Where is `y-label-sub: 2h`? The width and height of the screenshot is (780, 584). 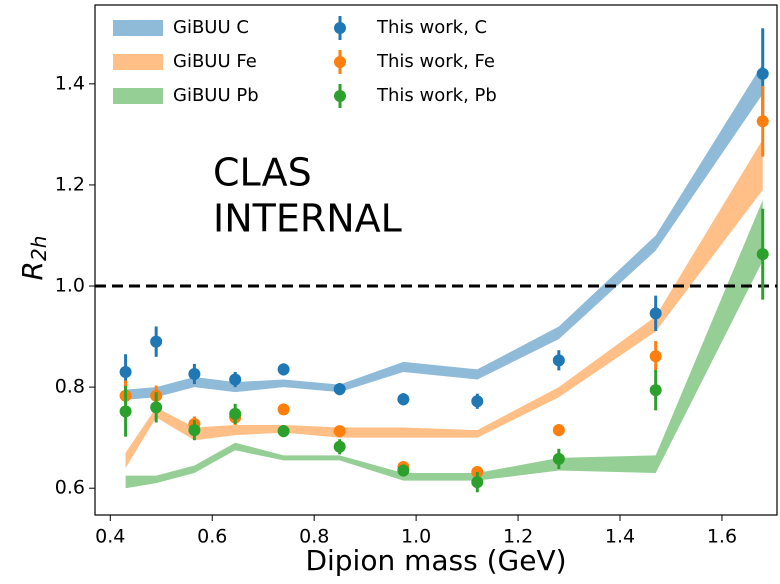 y-label-sub: 2h is located at coordinates (39, 248).